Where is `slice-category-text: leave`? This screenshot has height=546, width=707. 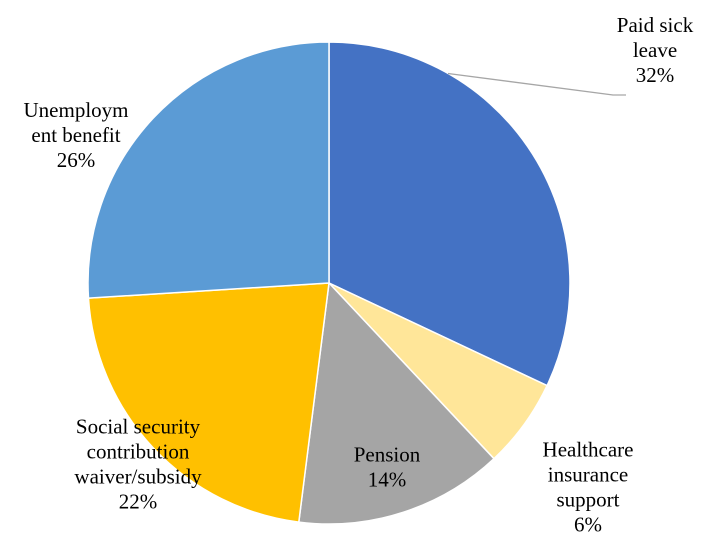
slice-category-text: leave is located at coordinates (655, 50).